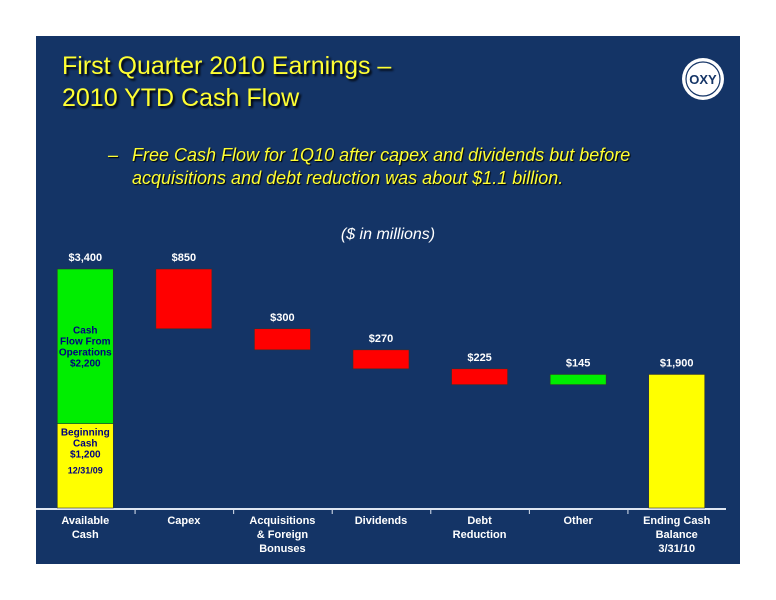 The width and height of the screenshot is (776, 600). I want to click on segment-label-0-1-3: $2,200, so click(85, 363).